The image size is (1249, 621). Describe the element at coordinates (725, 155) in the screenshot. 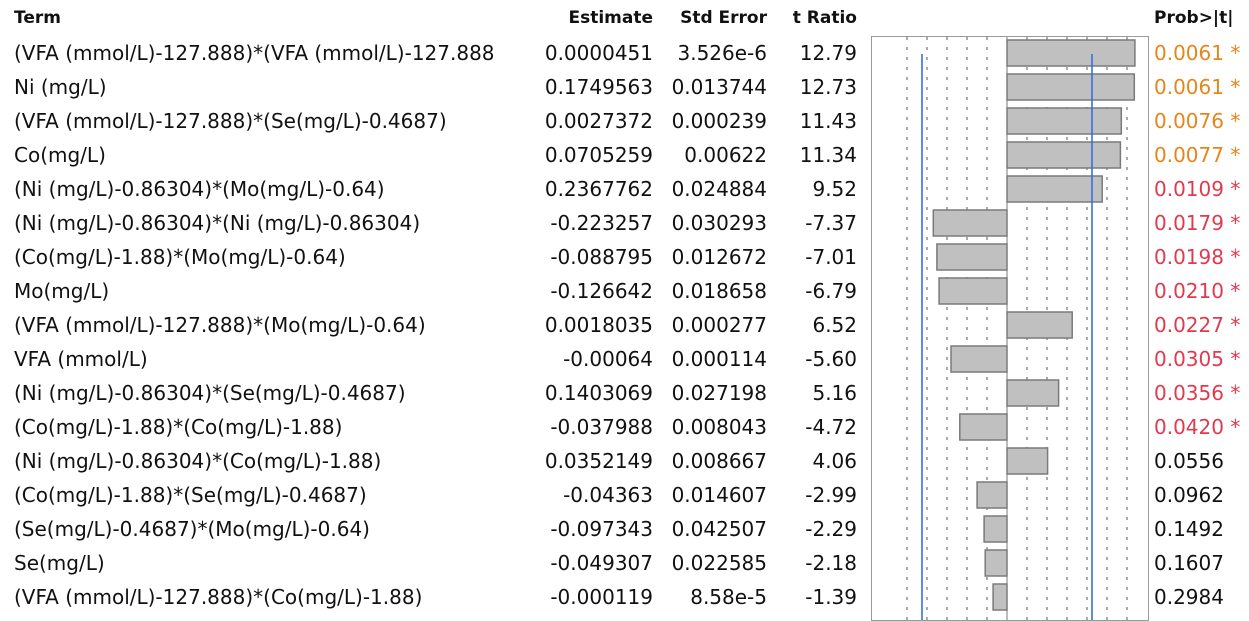

I see `std-error-cell: 0.00622` at that location.